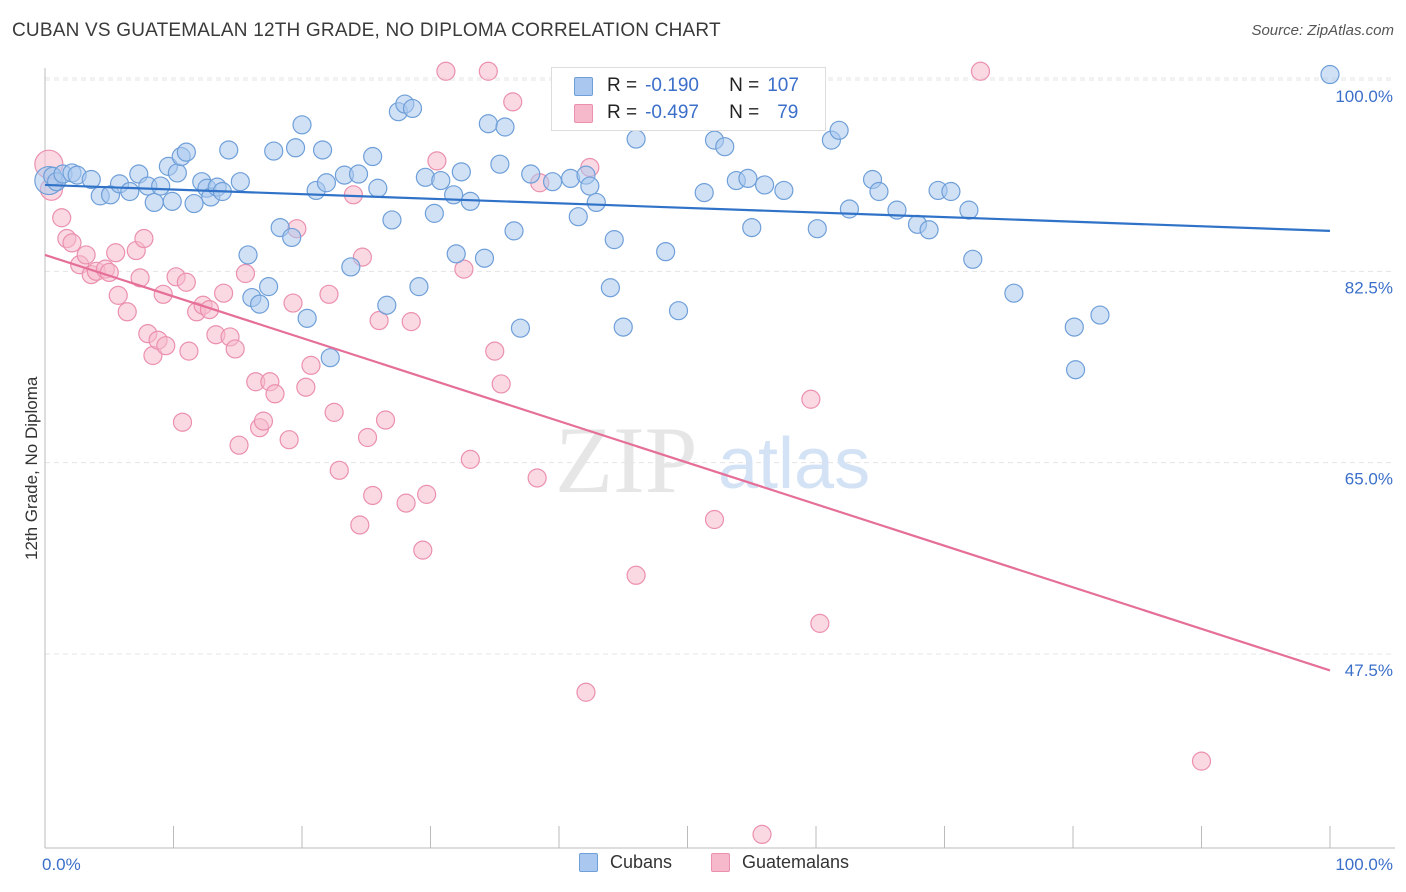 Image resolution: width=1406 pixels, height=892 pixels. Describe the element at coordinates (1364, 864) in the screenshot. I see `x-tick-label: 100.0%` at that location.